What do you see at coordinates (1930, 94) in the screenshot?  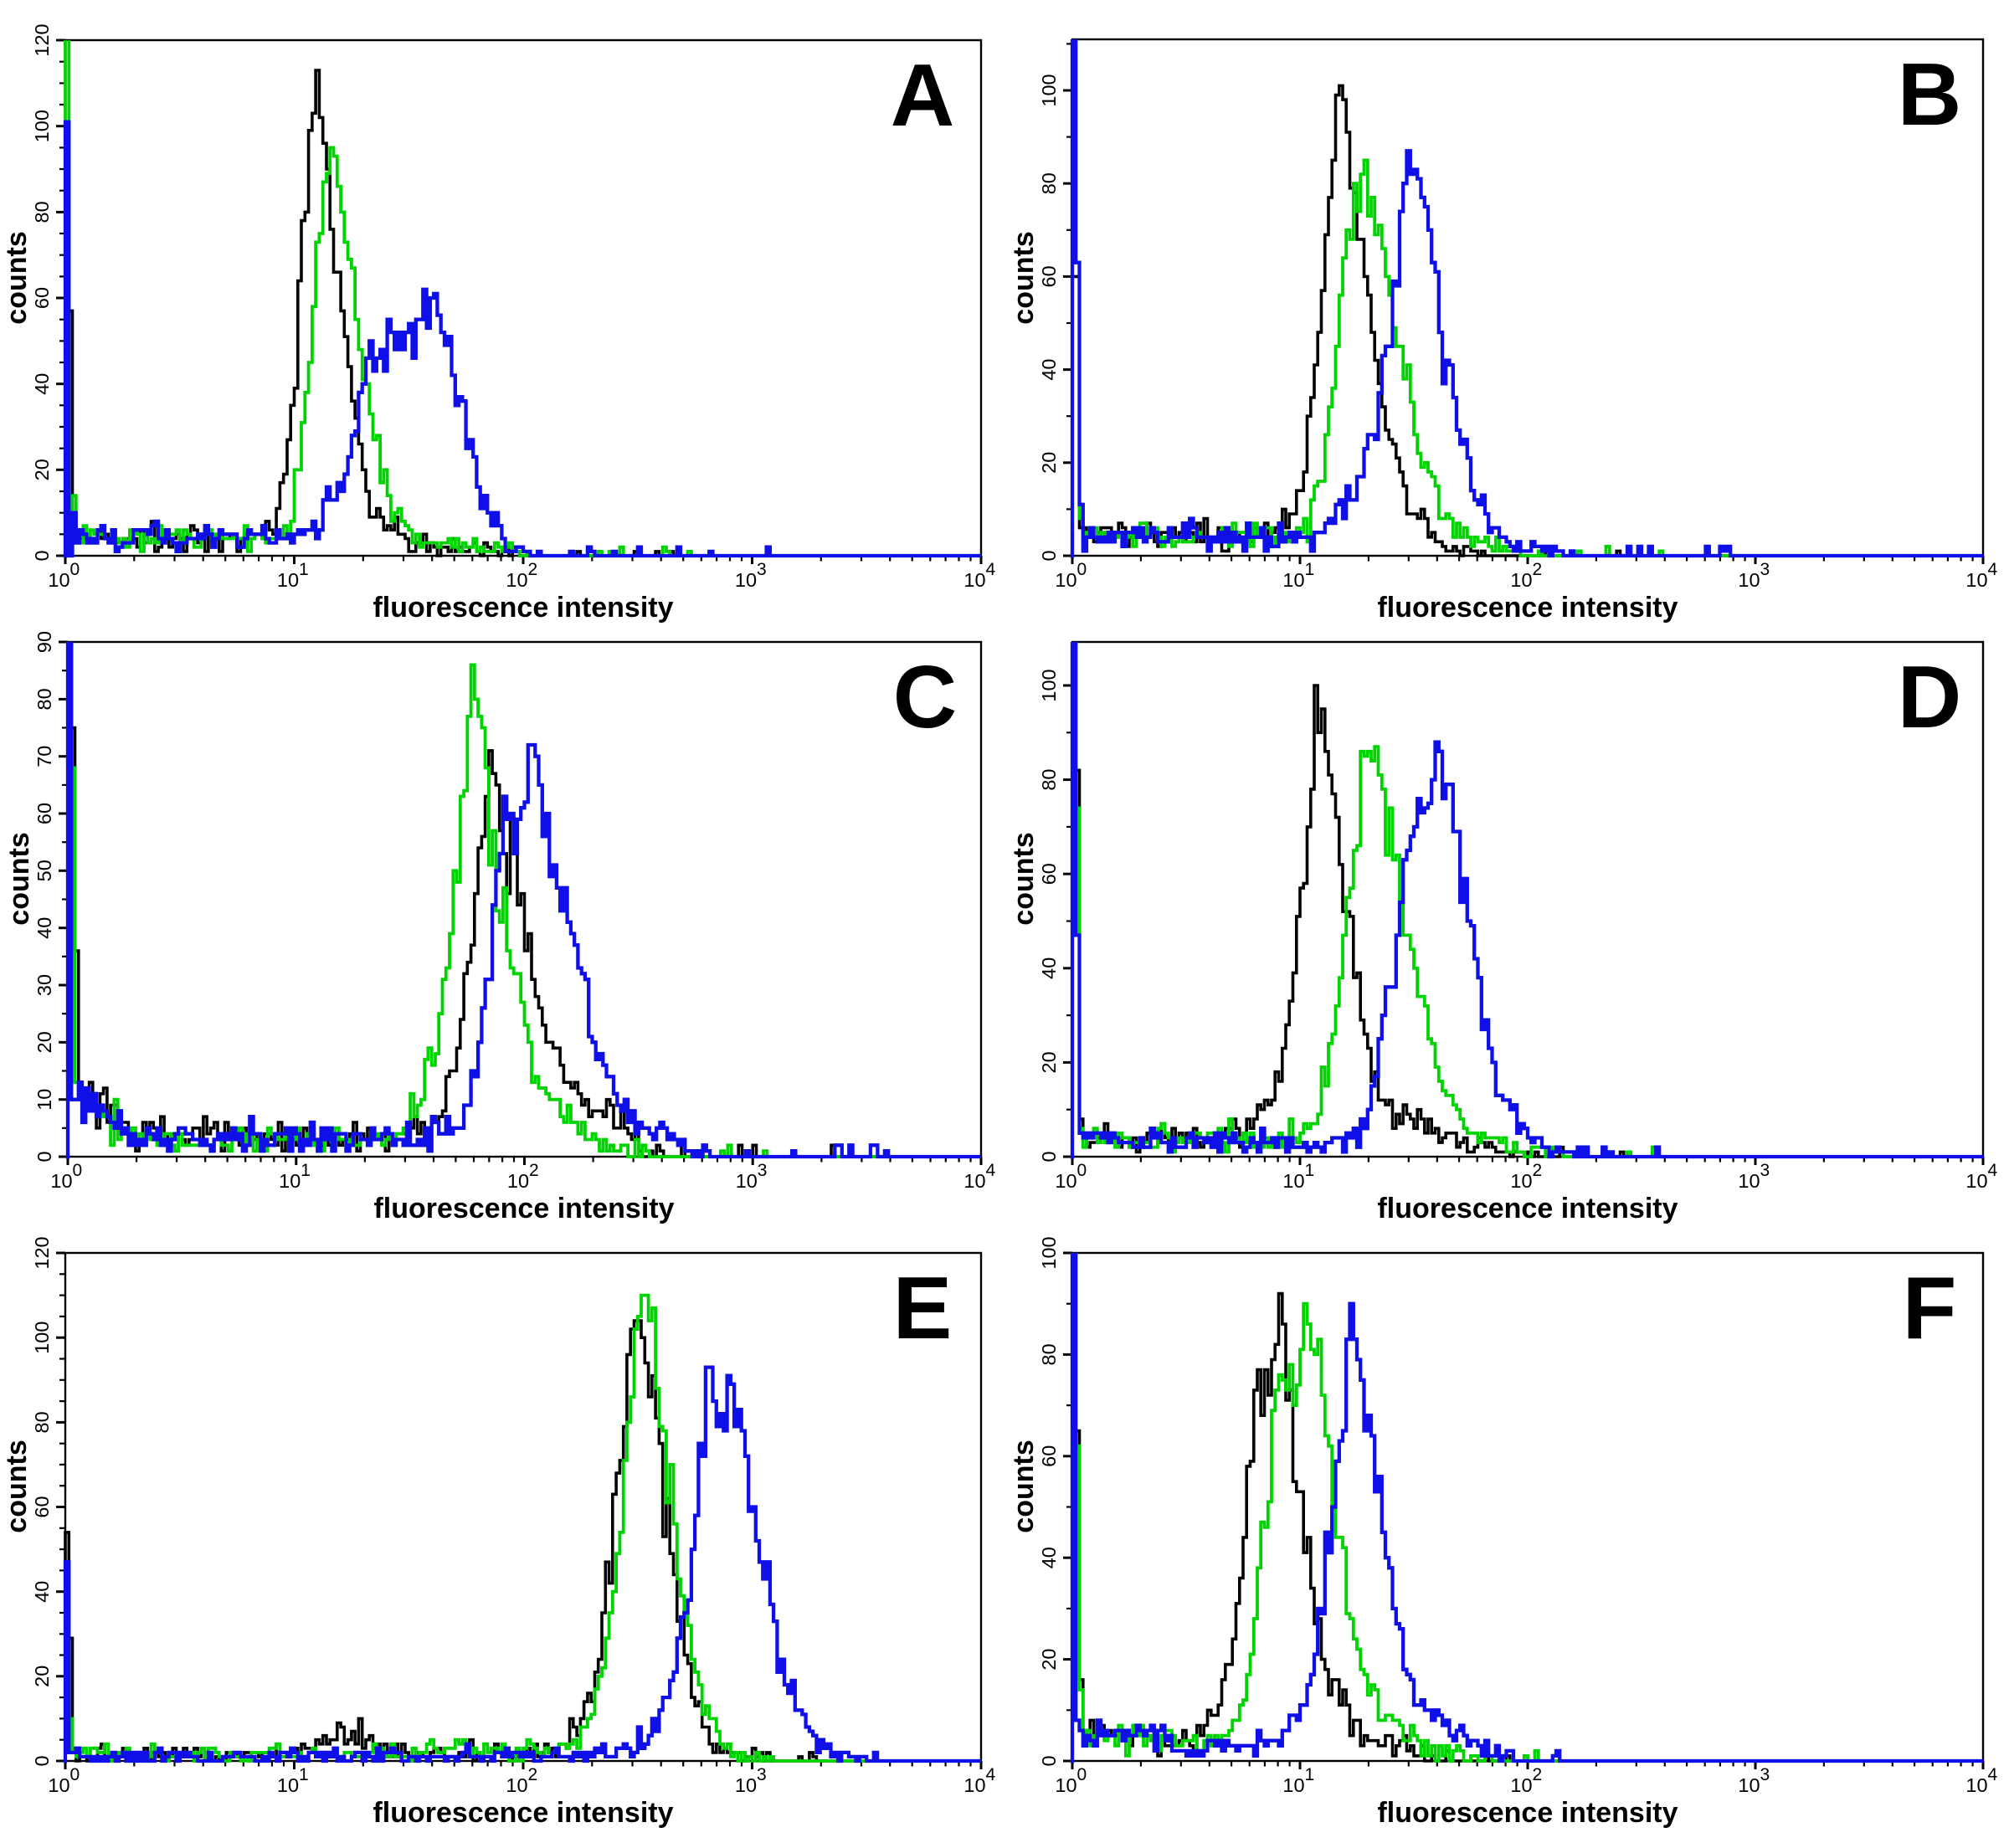 I see `svg-text: B` at bounding box center [1930, 94].